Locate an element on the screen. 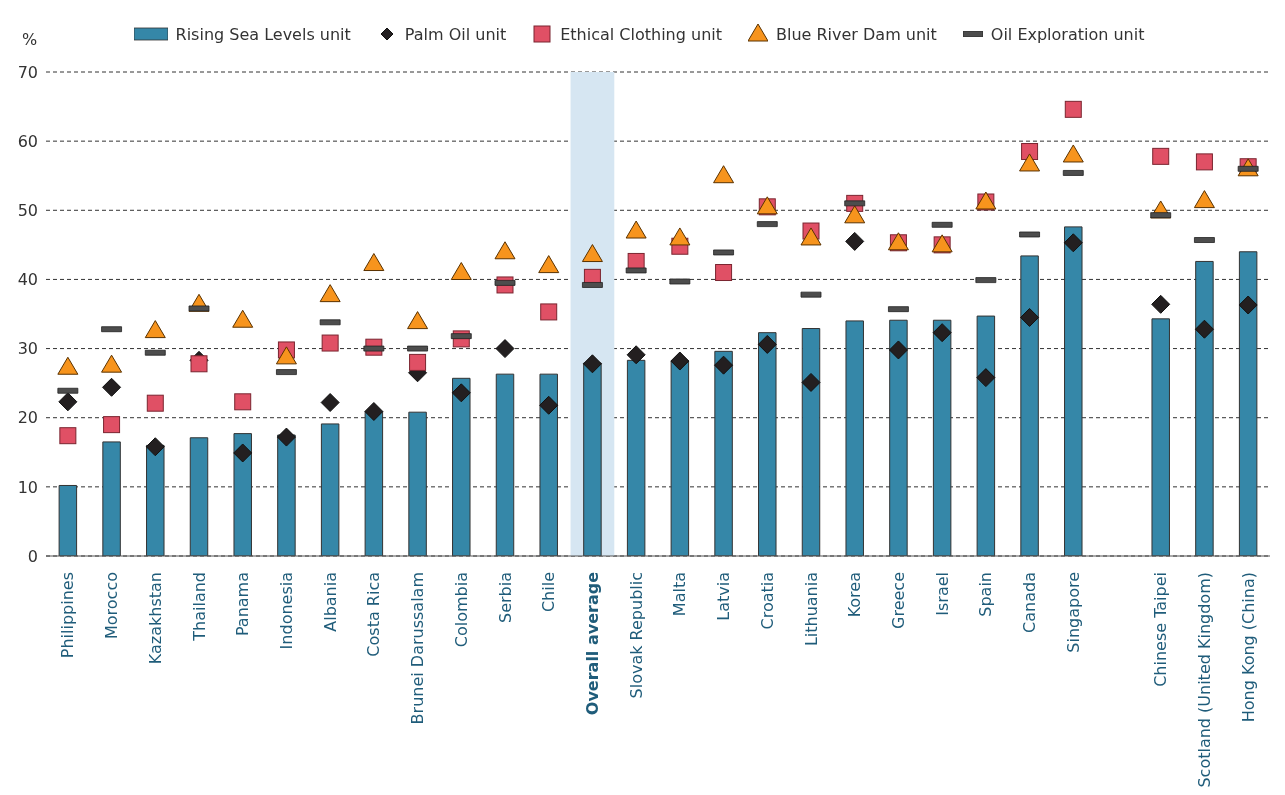 The width and height of the screenshot is (1285, 795). y-tick-label: 60 is located at coordinates (27, 141).